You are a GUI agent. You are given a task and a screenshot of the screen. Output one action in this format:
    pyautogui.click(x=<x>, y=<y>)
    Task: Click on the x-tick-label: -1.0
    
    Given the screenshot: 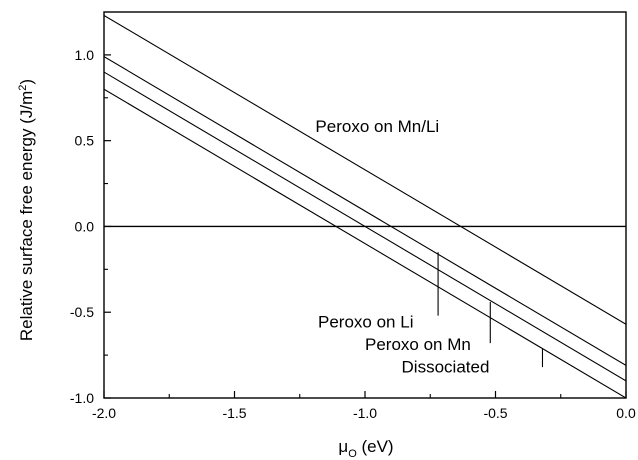 What is the action you would take?
    pyautogui.click(x=365, y=413)
    